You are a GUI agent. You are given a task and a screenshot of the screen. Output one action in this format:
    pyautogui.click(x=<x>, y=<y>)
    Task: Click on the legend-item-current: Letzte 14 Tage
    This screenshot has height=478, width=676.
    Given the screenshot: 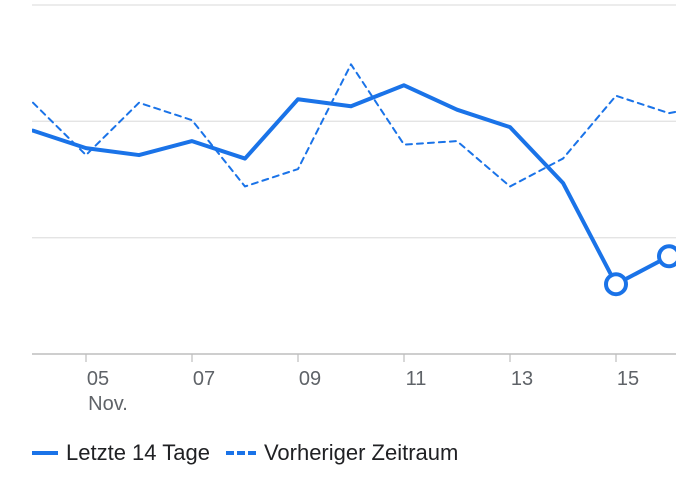 What is the action you would take?
    pyautogui.click(x=121, y=453)
    